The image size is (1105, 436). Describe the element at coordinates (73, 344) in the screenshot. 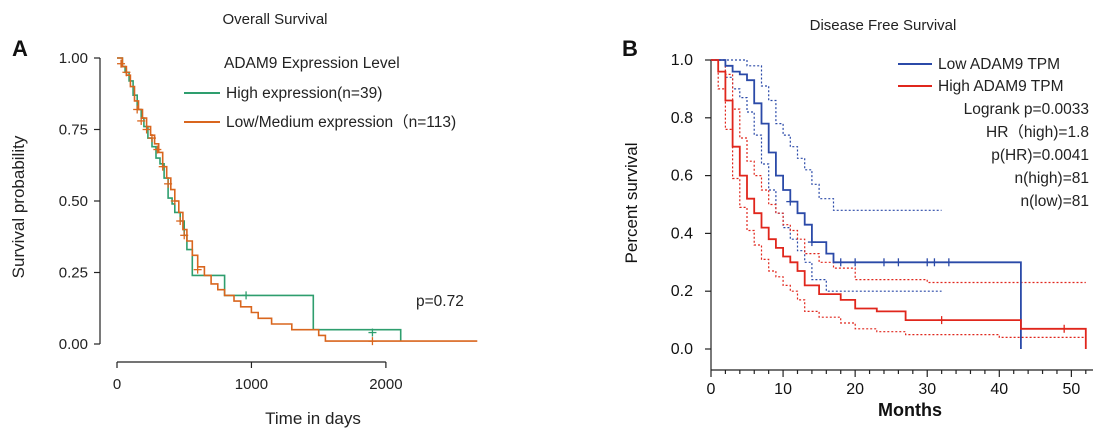

I see `y-tick-label-a: 0.00` at that location.